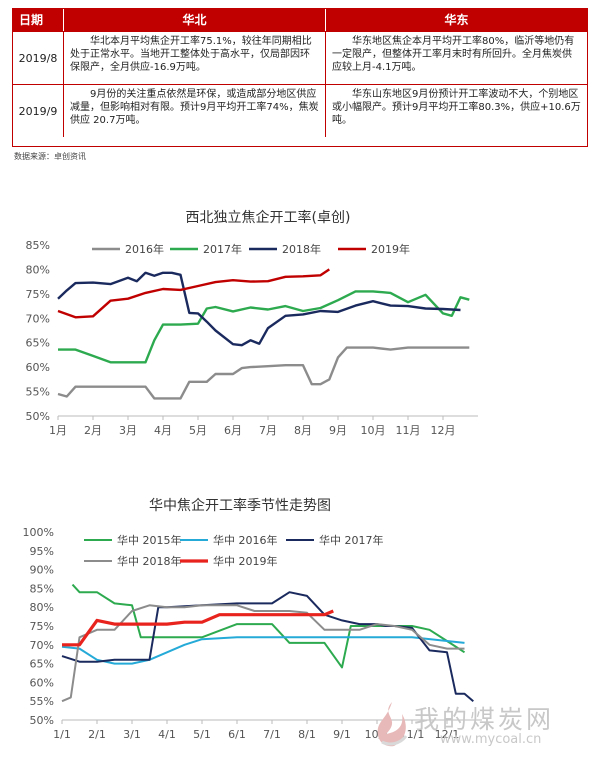  What do you see at coordinates (38, 111) in the screenshot?
I see `row-date: 2019/9` at bounding box center [38, 111].